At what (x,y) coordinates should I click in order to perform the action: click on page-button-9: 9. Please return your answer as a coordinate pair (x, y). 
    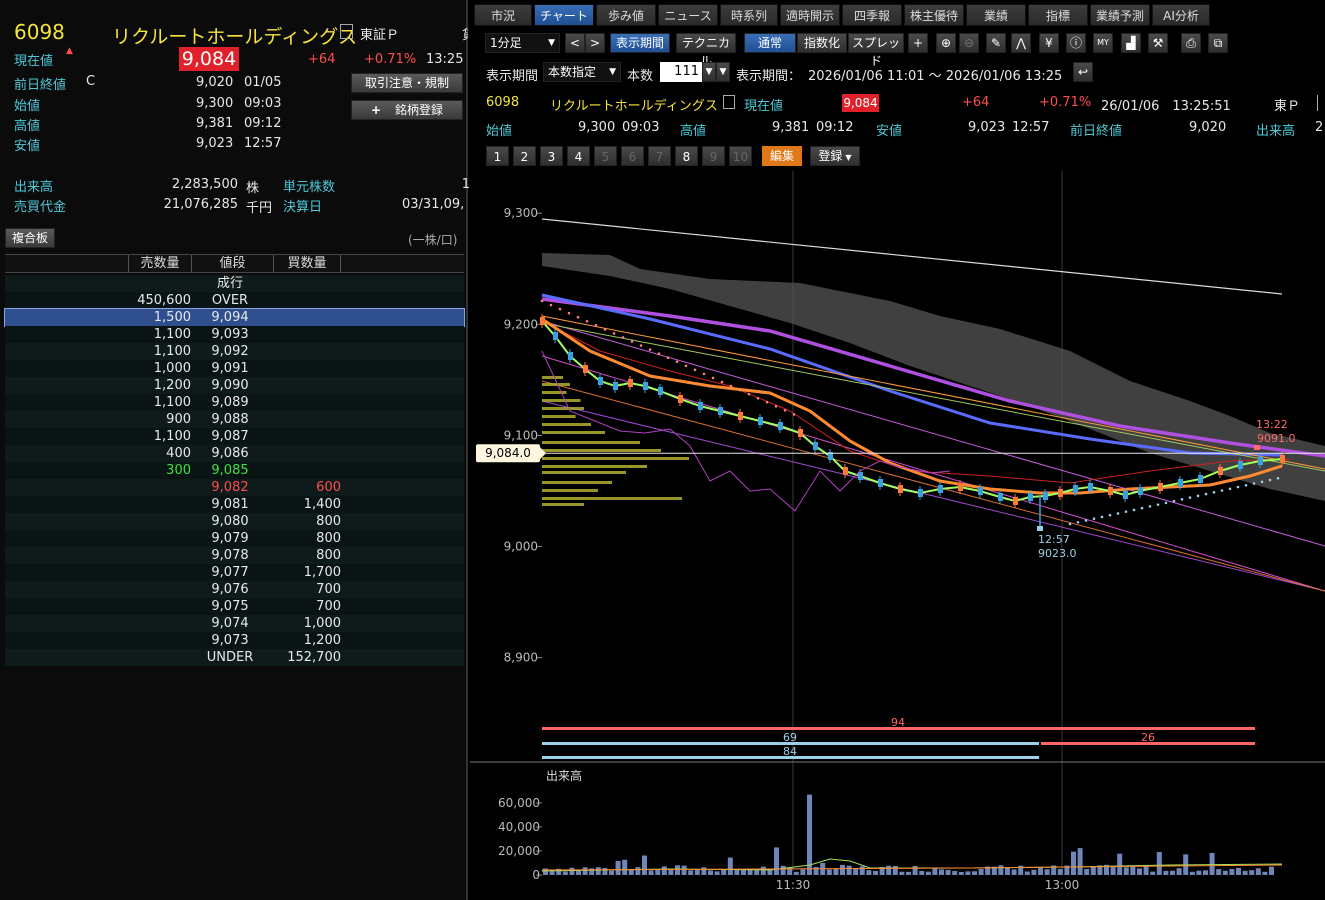
    Looking at the image, I should click on (713, 156).